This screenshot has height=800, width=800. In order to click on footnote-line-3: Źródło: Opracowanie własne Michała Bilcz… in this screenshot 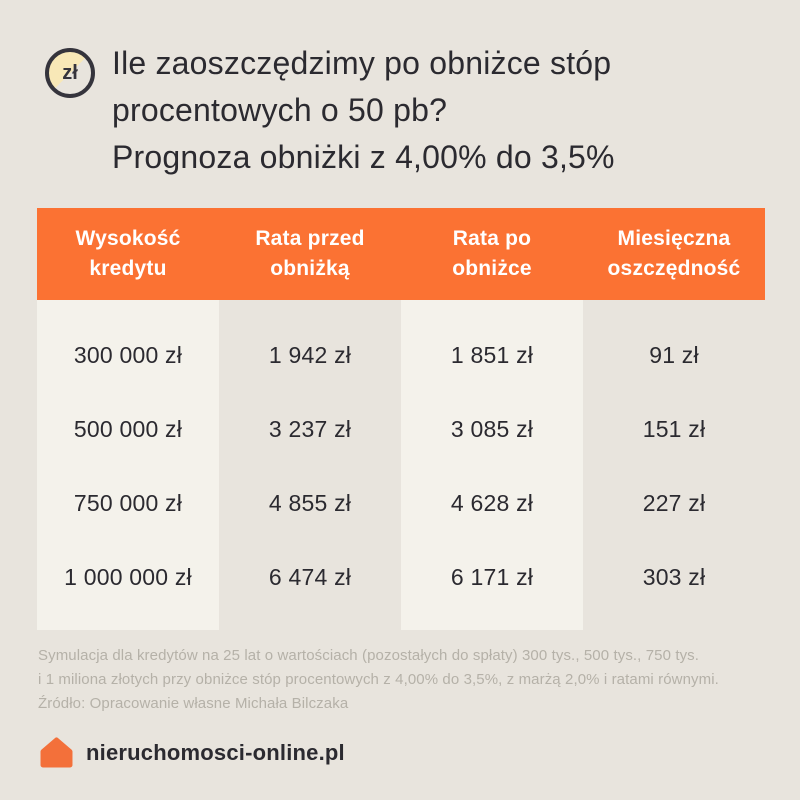, I will do `click(193, 703)`.